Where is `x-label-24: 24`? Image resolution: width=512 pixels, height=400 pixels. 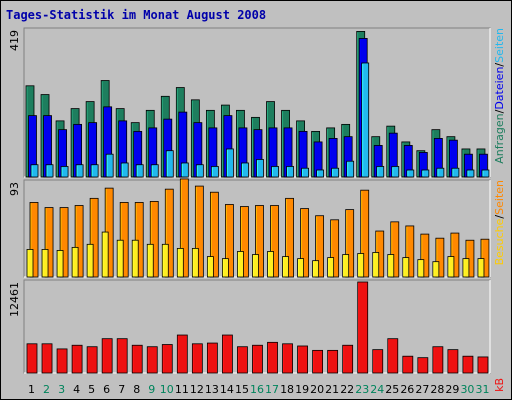 x-label-24: 24 is located at coordinates (377, 389).